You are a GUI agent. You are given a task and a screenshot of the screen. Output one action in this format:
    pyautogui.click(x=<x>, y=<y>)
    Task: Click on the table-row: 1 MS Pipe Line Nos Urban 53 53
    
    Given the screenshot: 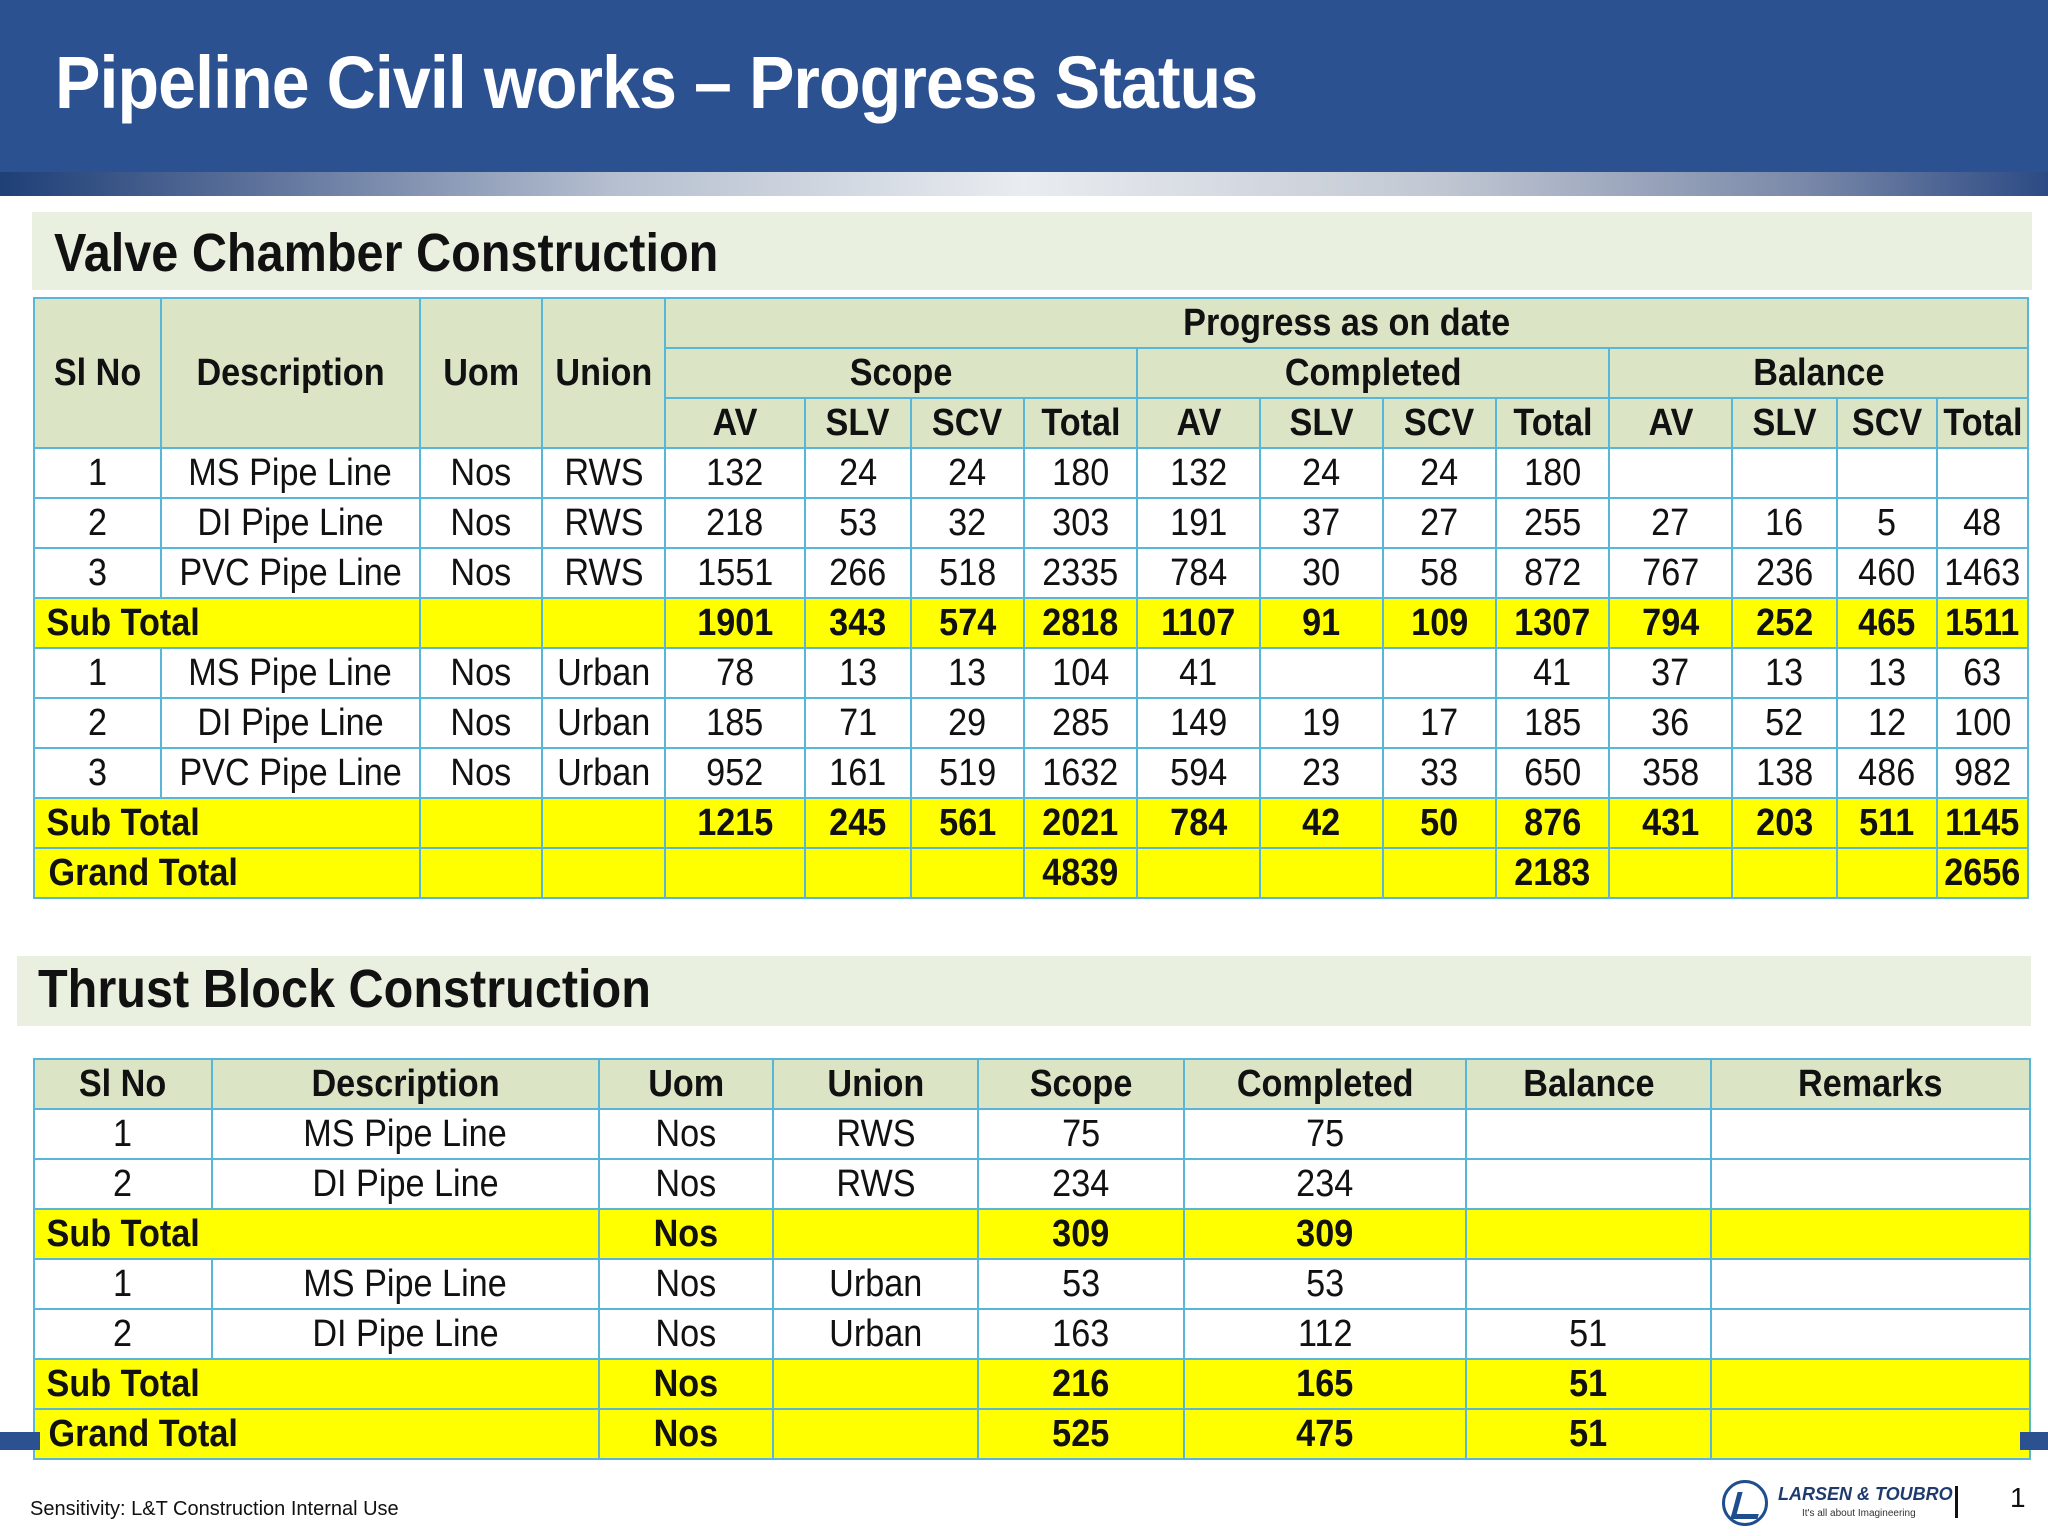 What is the action you would take?
    pyautogui.click(x=1032, y=1284)
    